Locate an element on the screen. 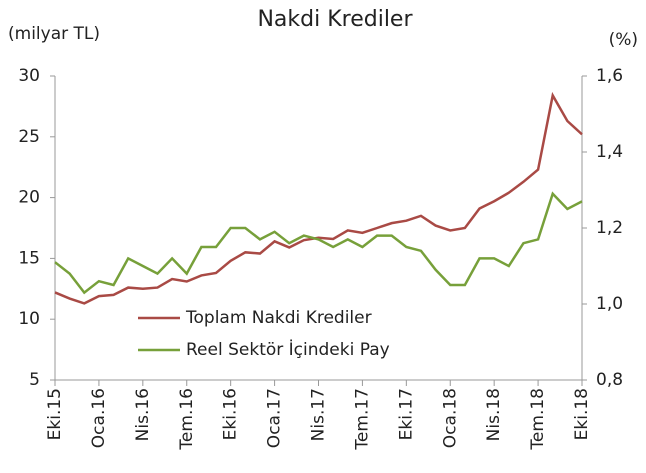 This screenshot has height=473, width=646. y-tick-label: 15 is located at coordinates (29, 258).